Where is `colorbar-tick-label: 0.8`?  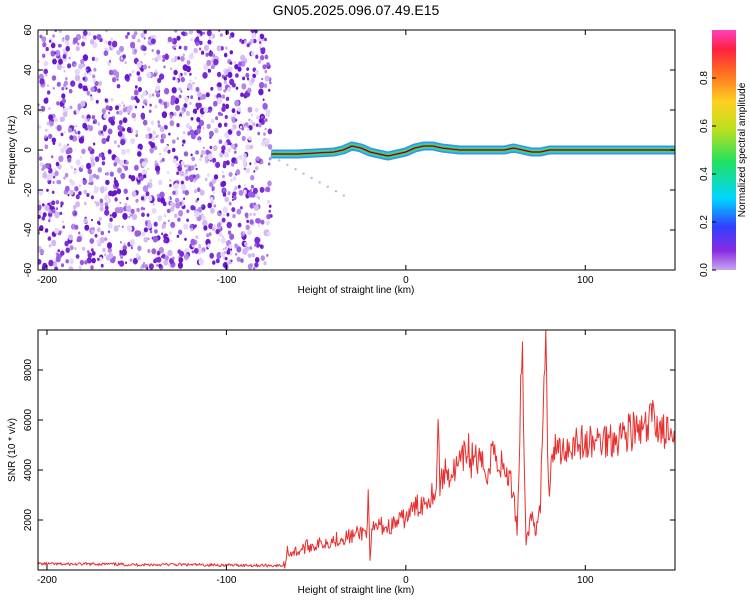
colorbar-tick-label: 0.8 is located at coordinates (704, 78).